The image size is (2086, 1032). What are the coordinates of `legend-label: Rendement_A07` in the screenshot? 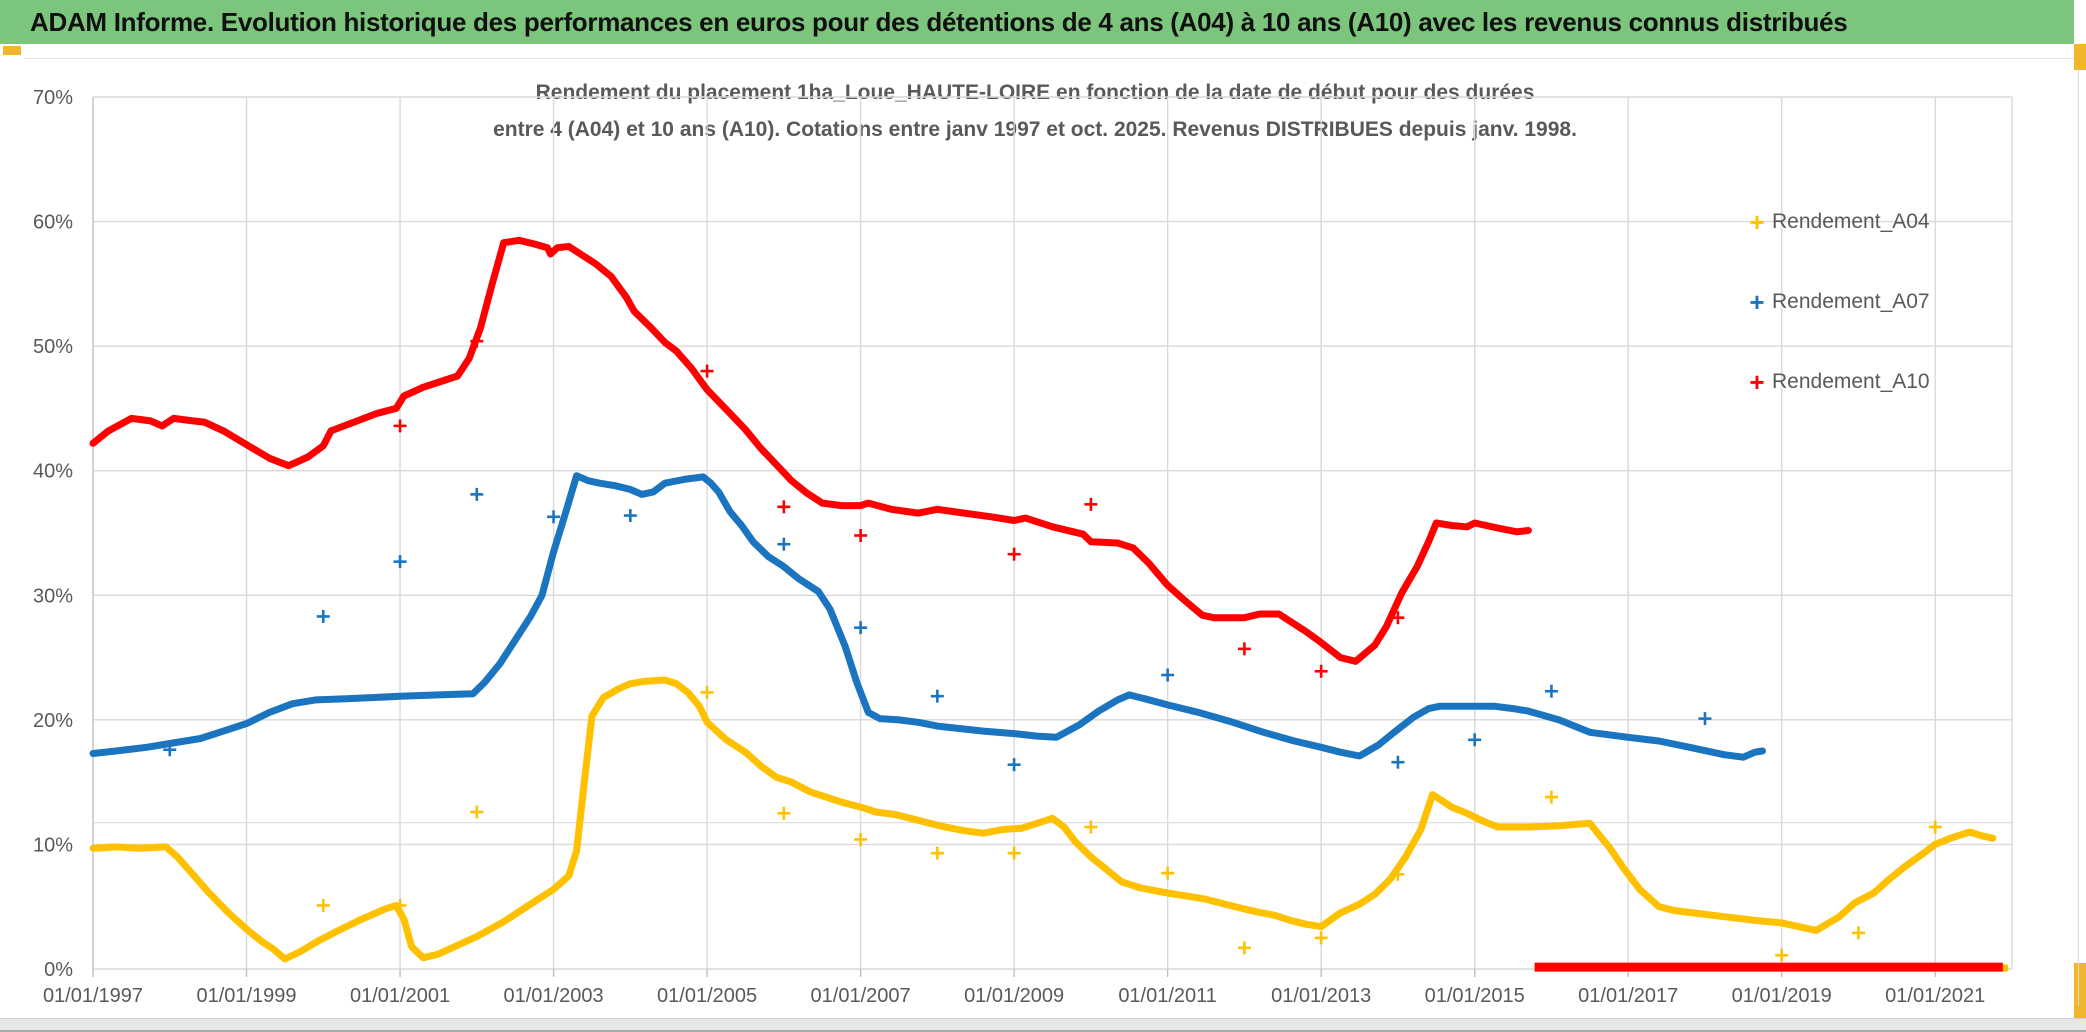 It's located at (1851, 301).